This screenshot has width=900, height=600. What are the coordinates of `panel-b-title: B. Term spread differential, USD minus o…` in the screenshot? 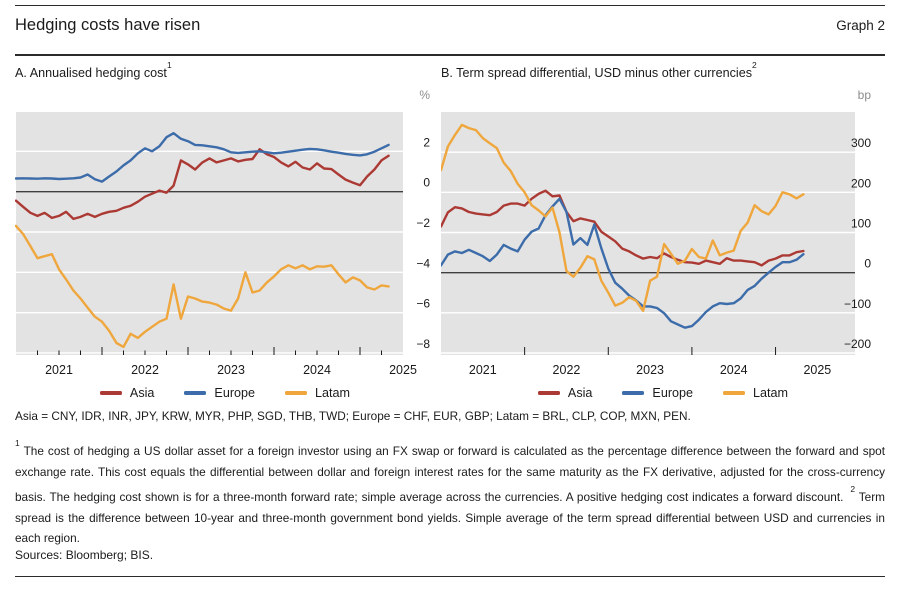 It's located at (599, 70).